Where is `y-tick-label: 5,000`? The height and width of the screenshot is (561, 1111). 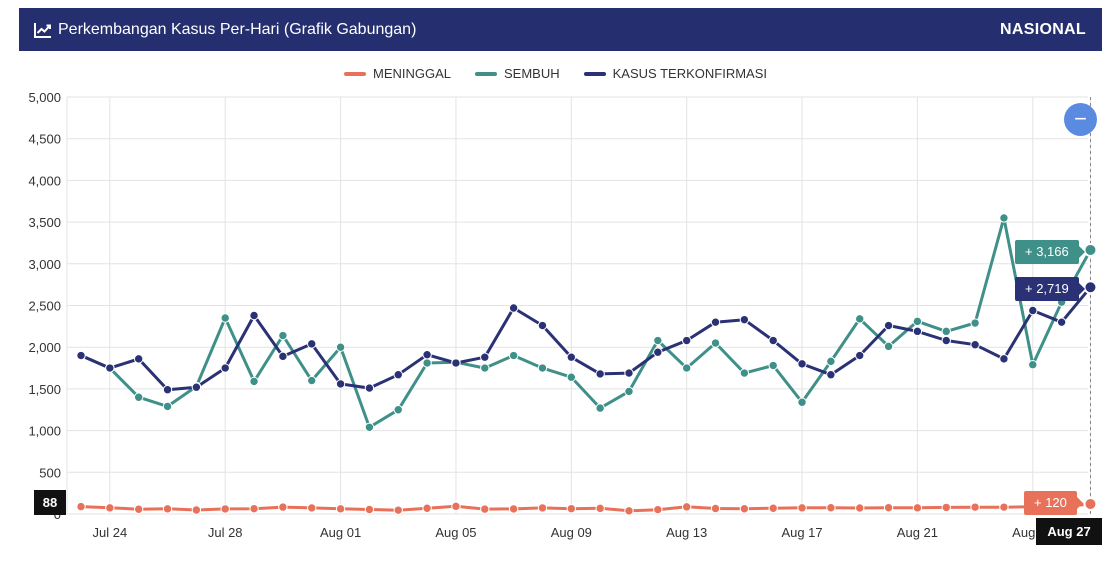
y-tick-label: 5,000 is located at coordinates (44, 97).